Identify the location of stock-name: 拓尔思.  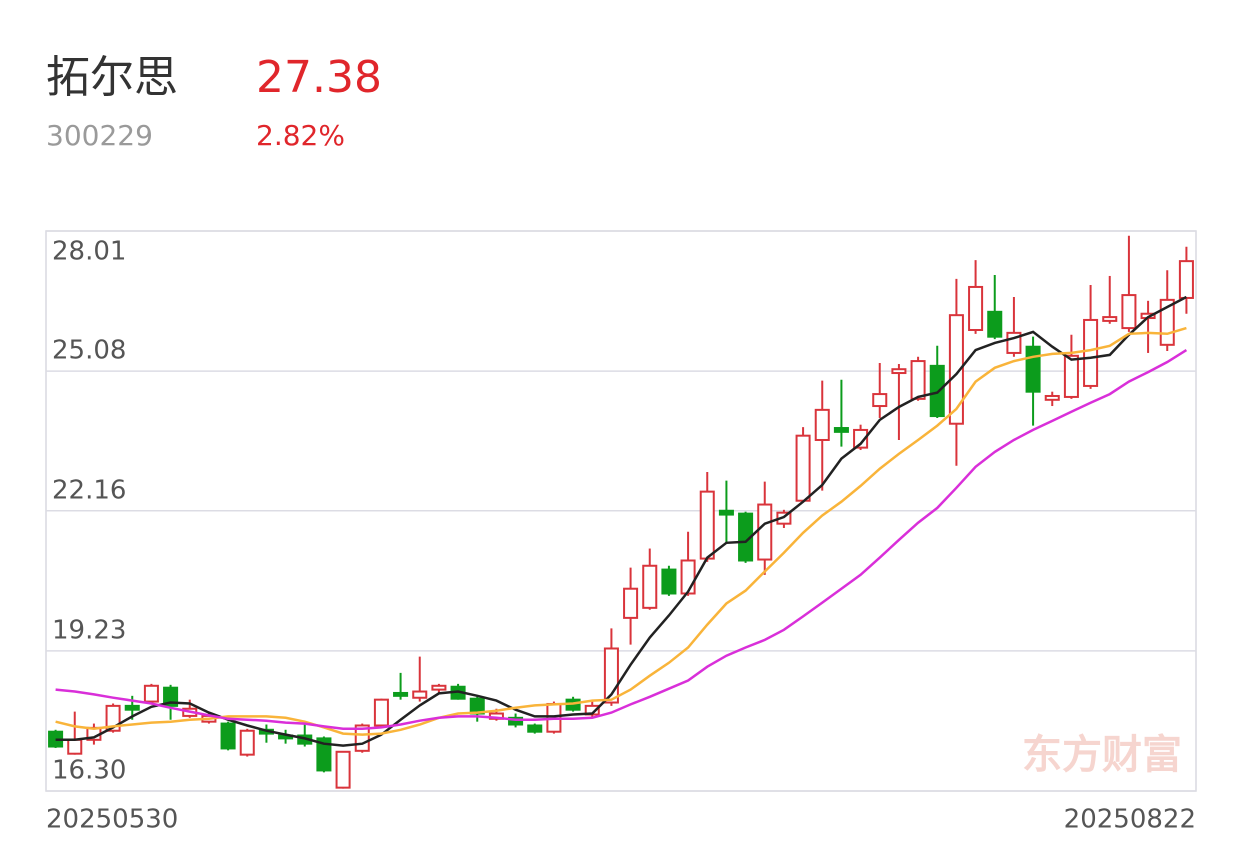
(112, 77).